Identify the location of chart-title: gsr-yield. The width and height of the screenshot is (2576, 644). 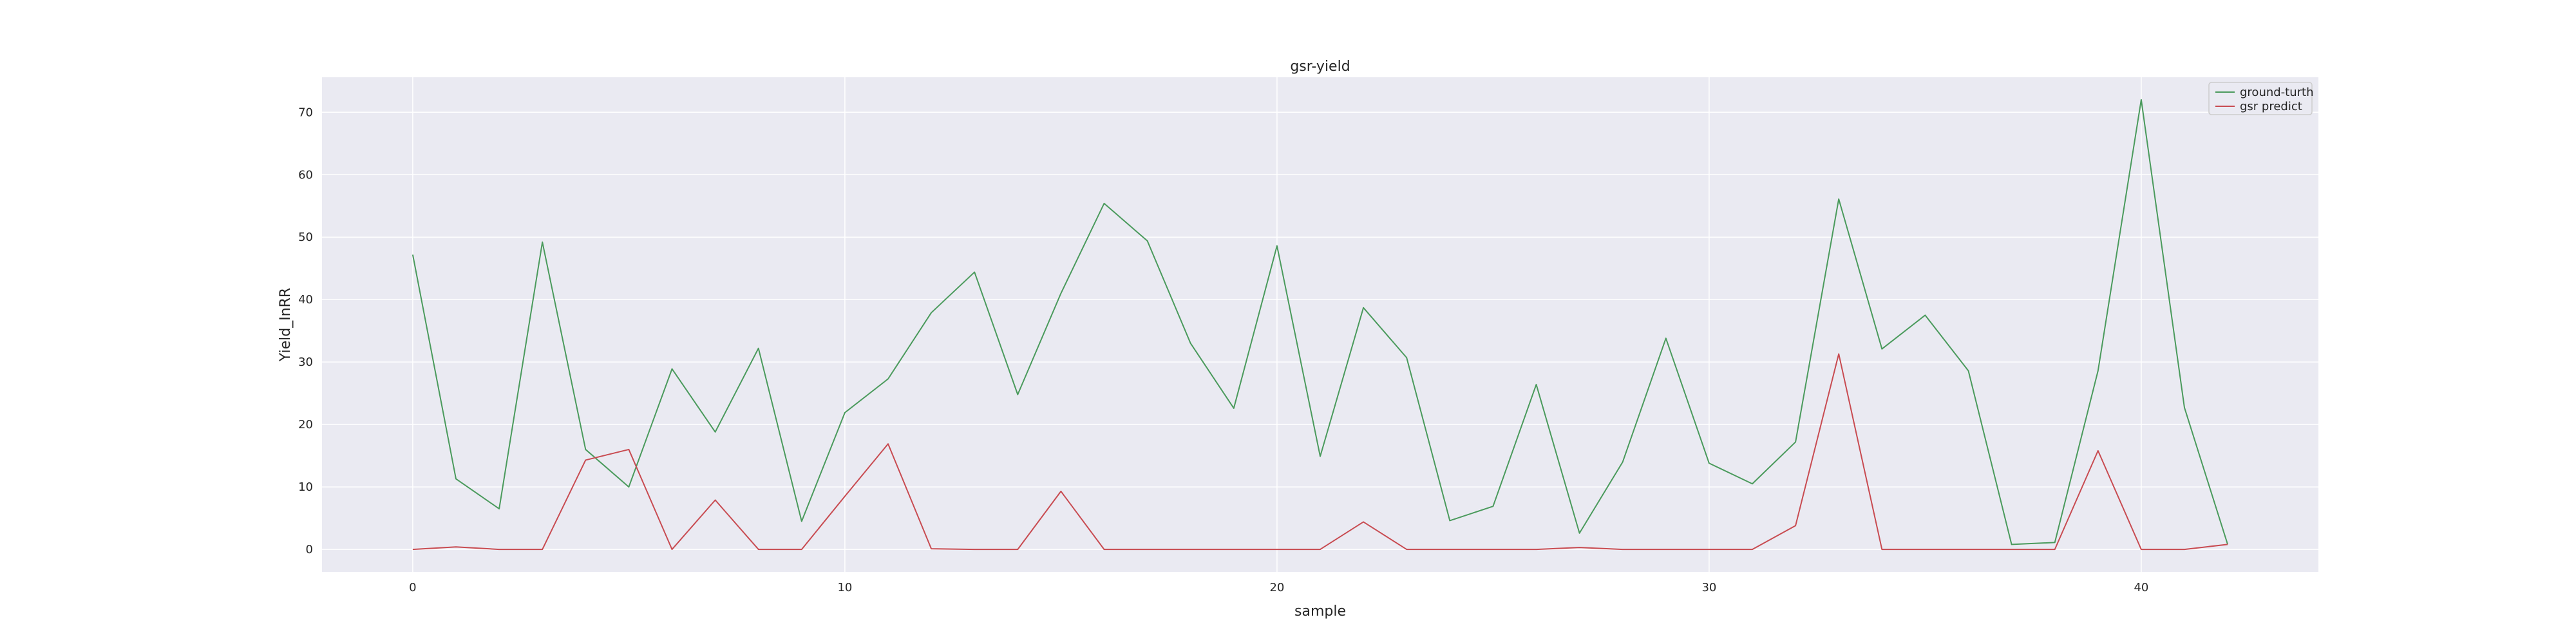
(1320, 67).